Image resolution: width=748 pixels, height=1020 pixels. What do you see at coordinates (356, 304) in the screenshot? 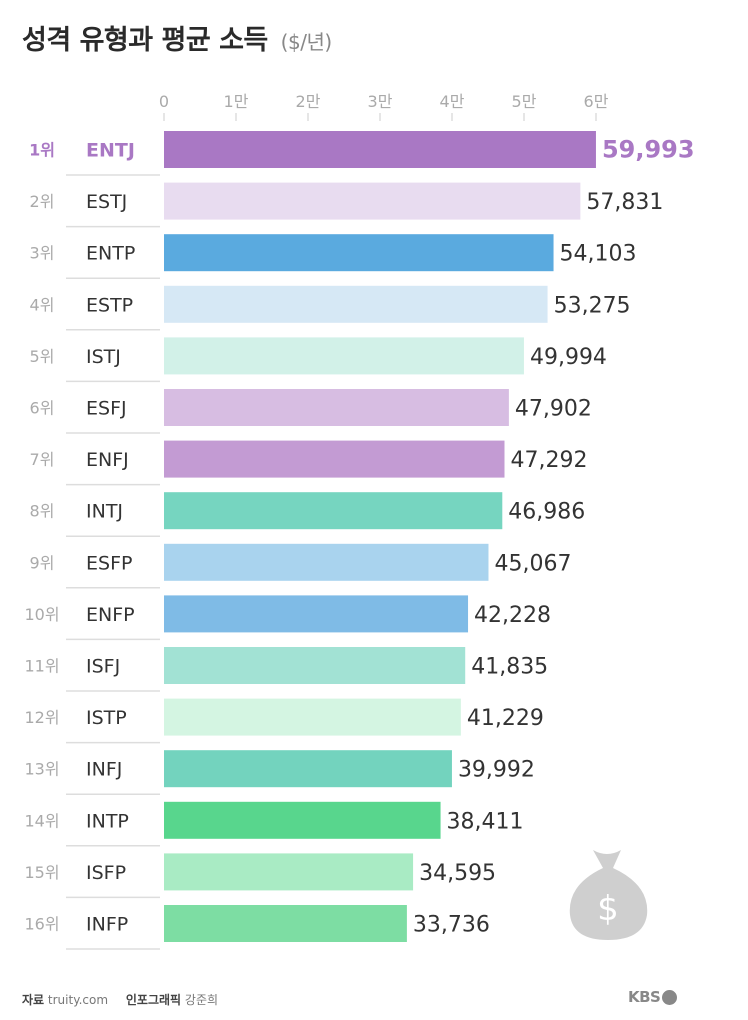
I see `bar-estp` at bounding box center [356, 304].